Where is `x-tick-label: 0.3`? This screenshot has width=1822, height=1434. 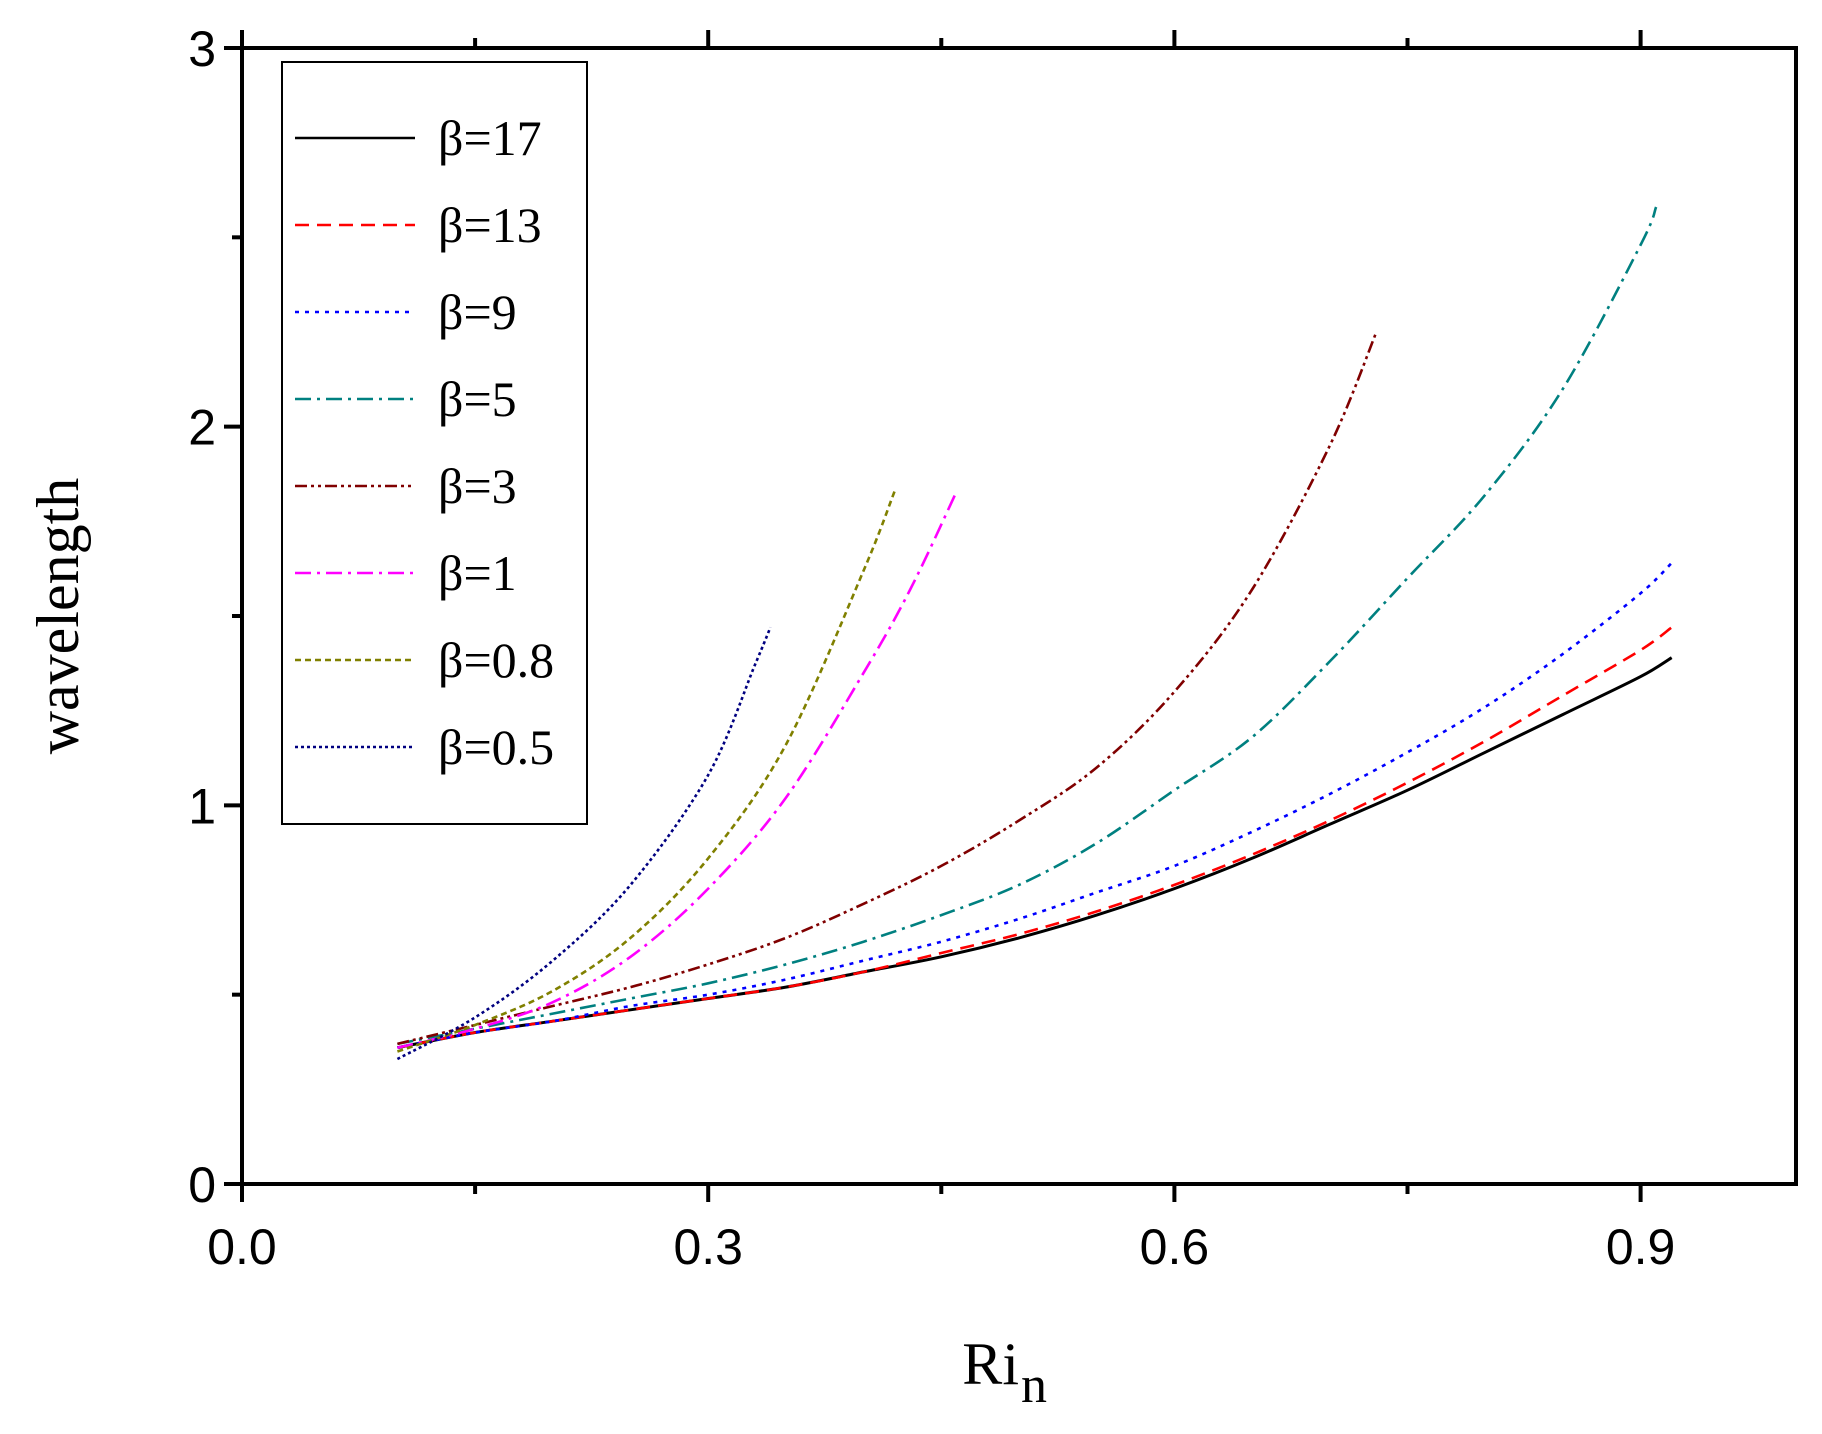 x-tick-label: 0.3 is located at coordinates (708, 1247).